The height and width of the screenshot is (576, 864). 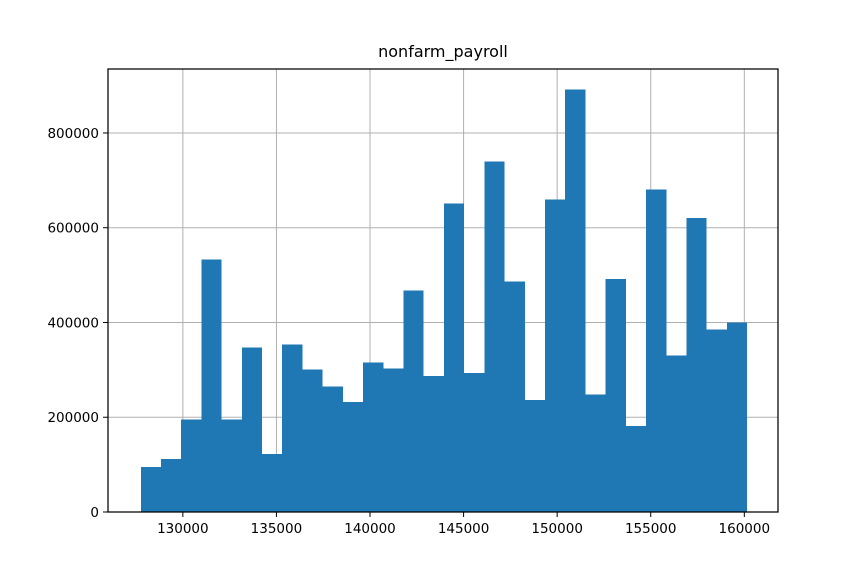 What do you see at coordinates (73, 229) in the screenshot?
I see `y-tick-label: 600000` at bounding box center [73, 229].